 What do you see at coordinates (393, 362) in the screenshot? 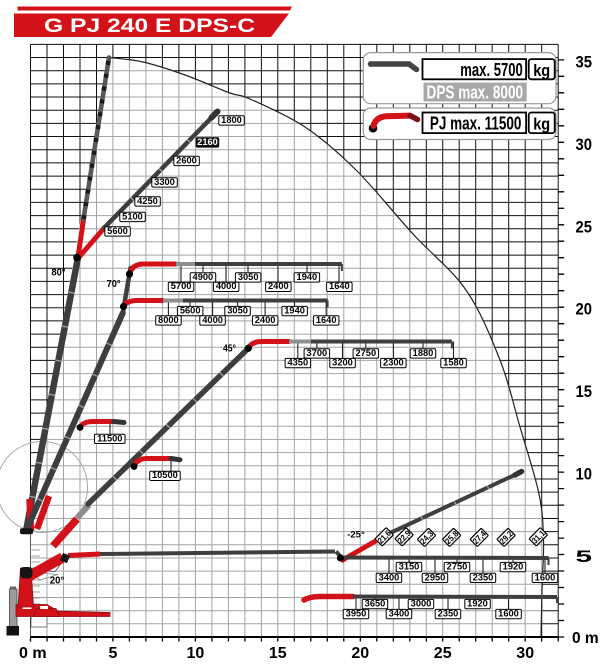
I see `svg-text: 2300` at bounding box center [393, 362].